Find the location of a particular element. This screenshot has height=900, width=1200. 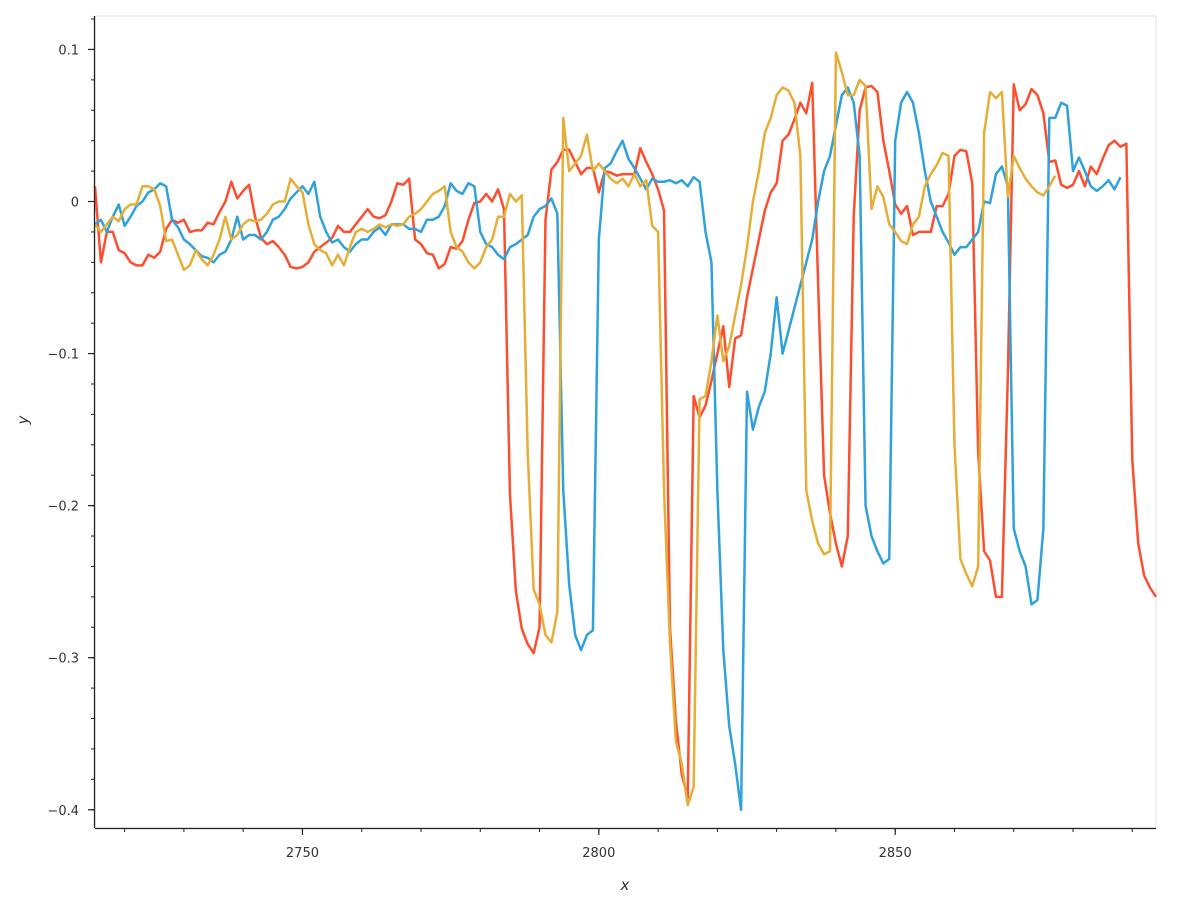

y-tick-label: −0.1 is located at coordinates (63, 355).